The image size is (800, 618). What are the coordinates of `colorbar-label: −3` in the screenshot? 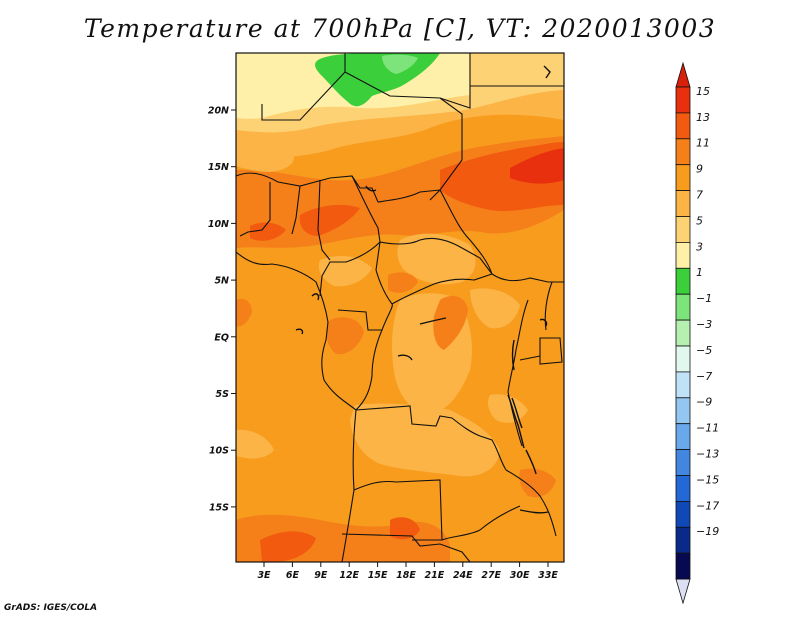 It's located at (704, 324).